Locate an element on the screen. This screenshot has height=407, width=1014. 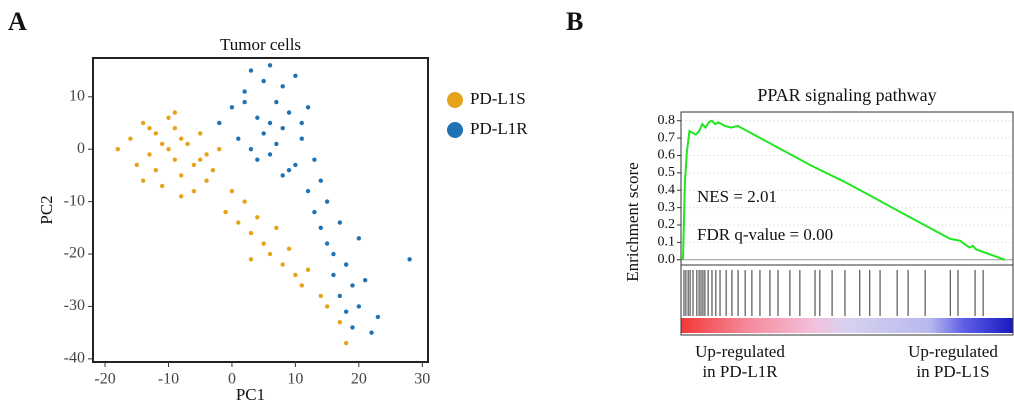
y-tick-label: 0.3 is located at coordinates (667, 207).